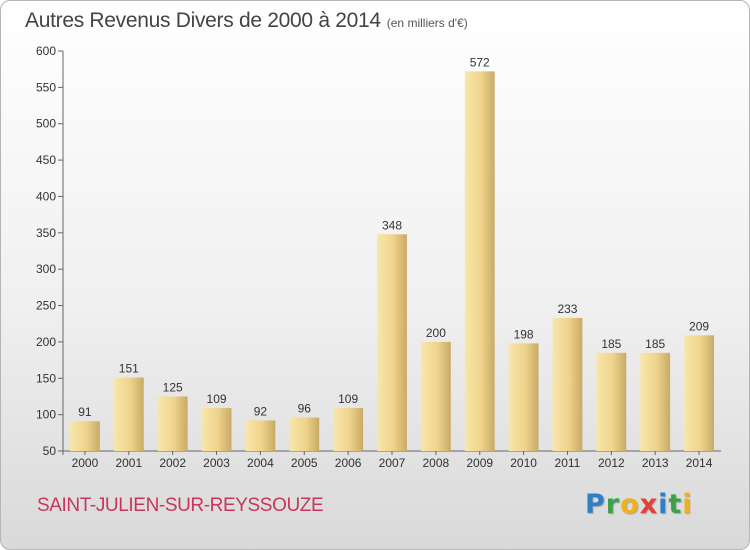 The image size is (750, 550). I want to click on value-label-2004: 92, so click(261, 411).